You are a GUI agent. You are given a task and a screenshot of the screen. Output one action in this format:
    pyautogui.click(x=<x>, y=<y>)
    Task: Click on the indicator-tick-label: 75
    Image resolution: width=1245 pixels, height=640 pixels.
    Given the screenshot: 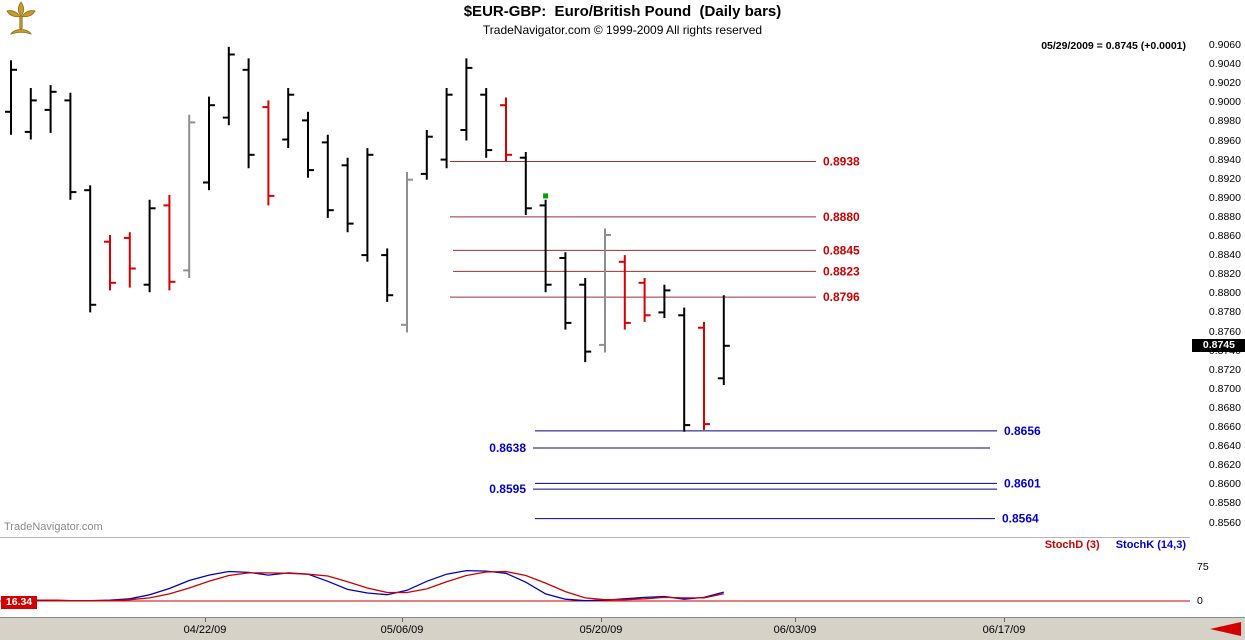 What is the action you would take?
    pyautogui.click(x=1203, y=567)
    